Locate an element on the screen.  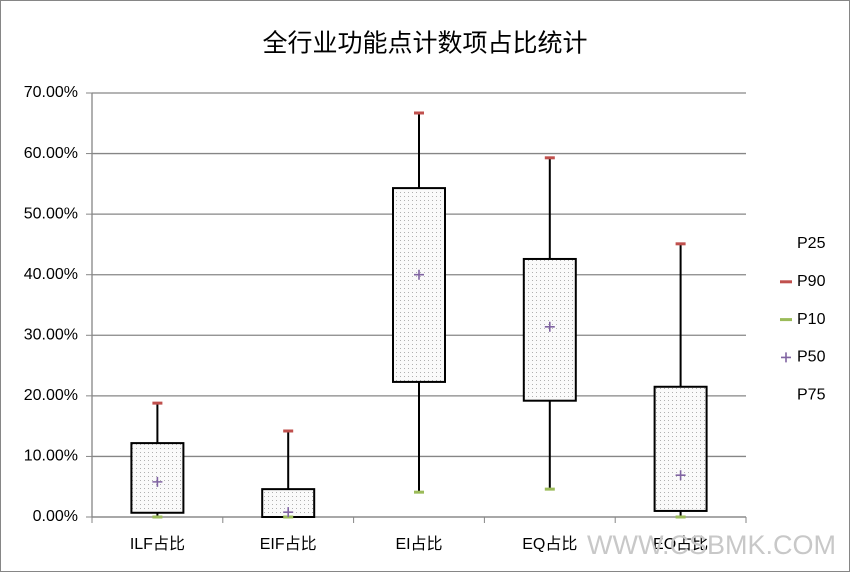
x-tick-label: EI占比 is located at coordinates (418, 544).